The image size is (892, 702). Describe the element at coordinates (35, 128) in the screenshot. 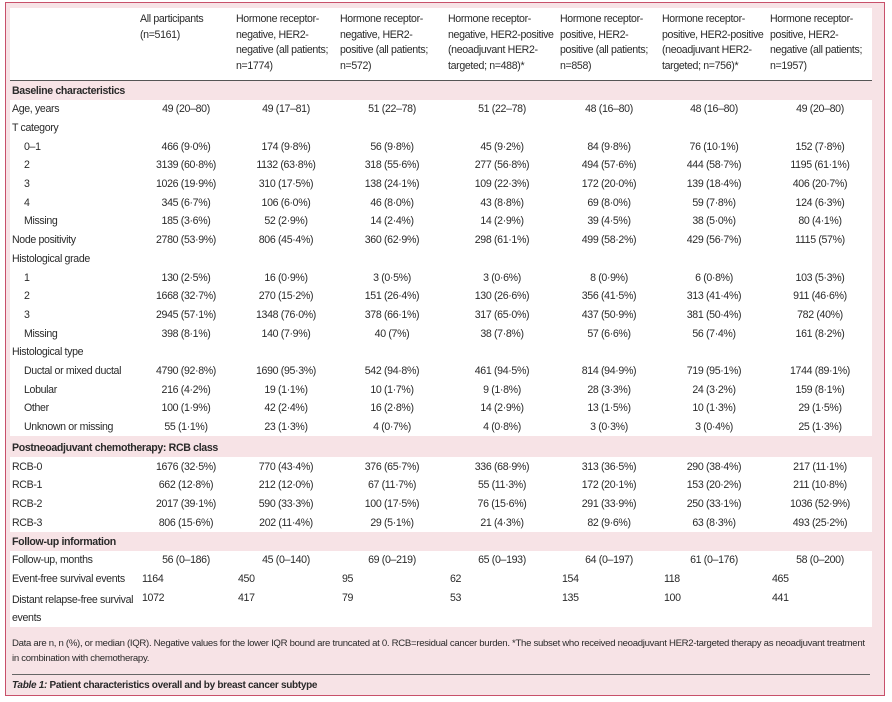

I see `row-label: T category` at that location.